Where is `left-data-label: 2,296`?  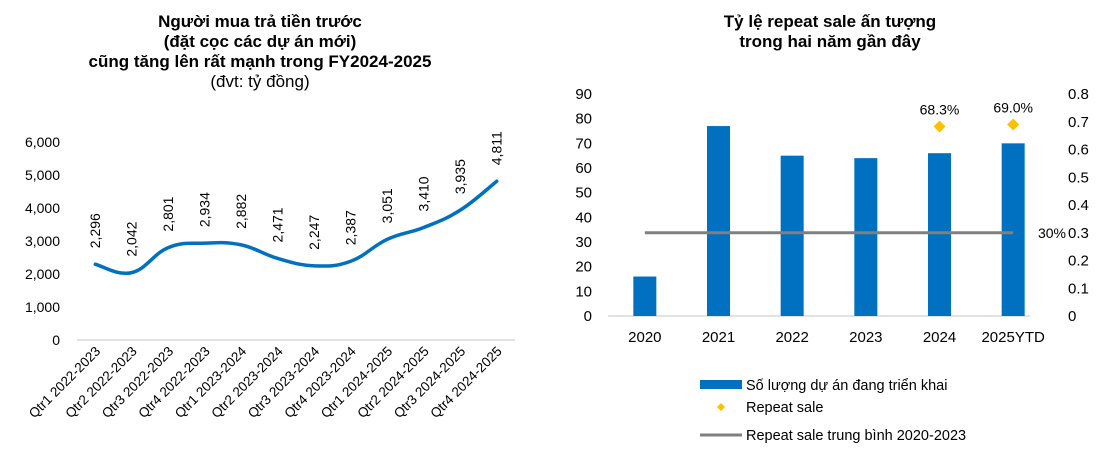 left-data-label: 2,296 is located at coordinates (95, 230).